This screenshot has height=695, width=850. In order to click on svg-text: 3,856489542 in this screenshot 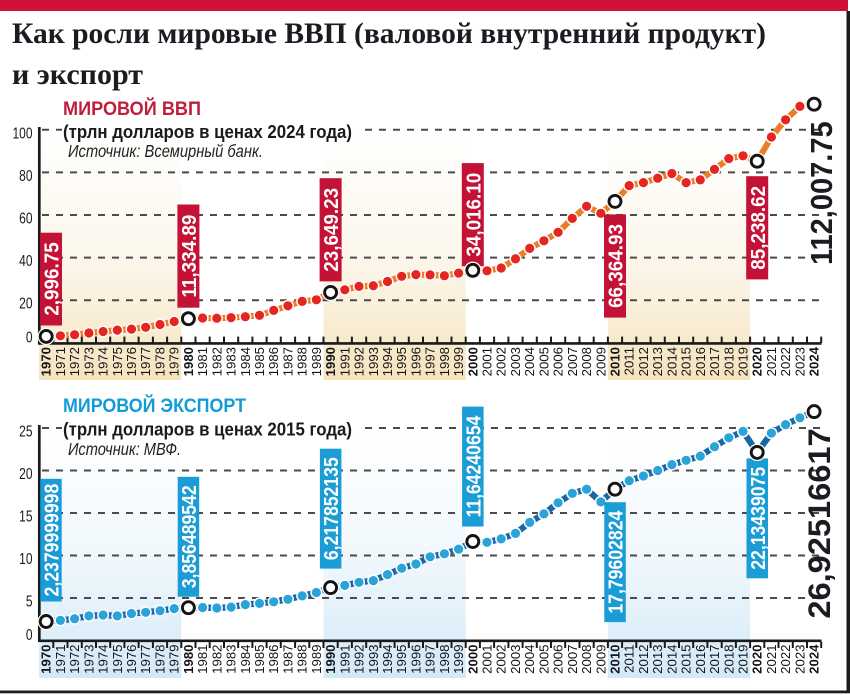, I will do `click(190, 536)`.